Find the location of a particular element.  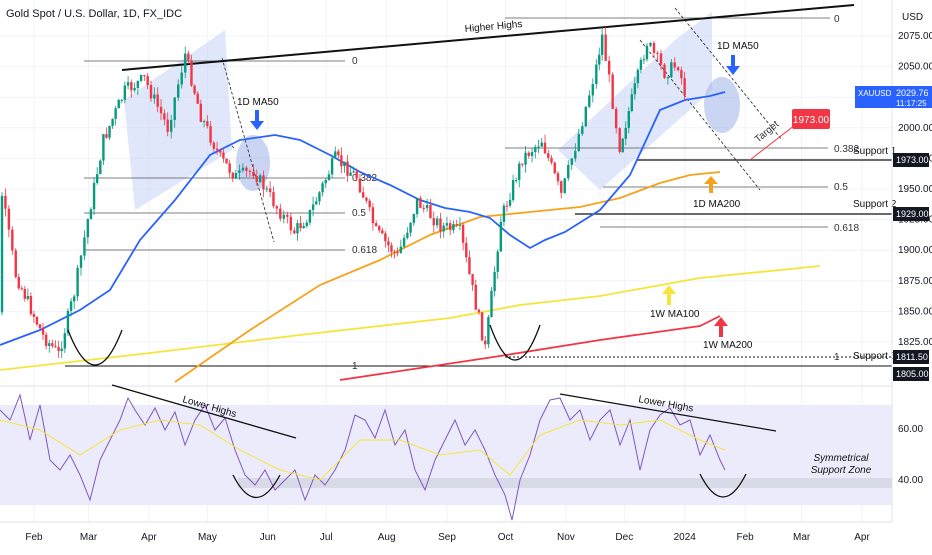

svg-text: 1973.00 is located at coordinates (912, 160).